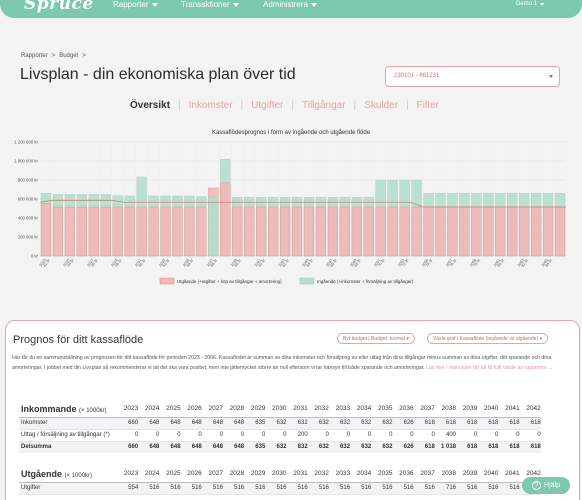 The image size is (582, 500). Describe the element at coordinates (297, 435) in the screenshot. I see `table-cell: 200` at that location.